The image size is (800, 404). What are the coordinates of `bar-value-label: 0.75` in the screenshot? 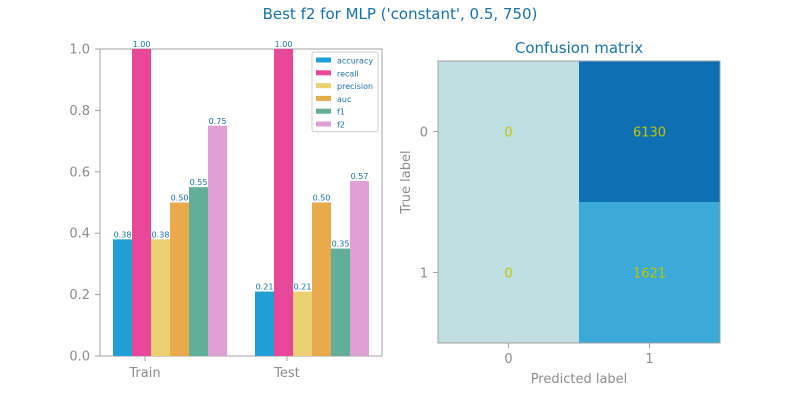 It's located at (218, 121).